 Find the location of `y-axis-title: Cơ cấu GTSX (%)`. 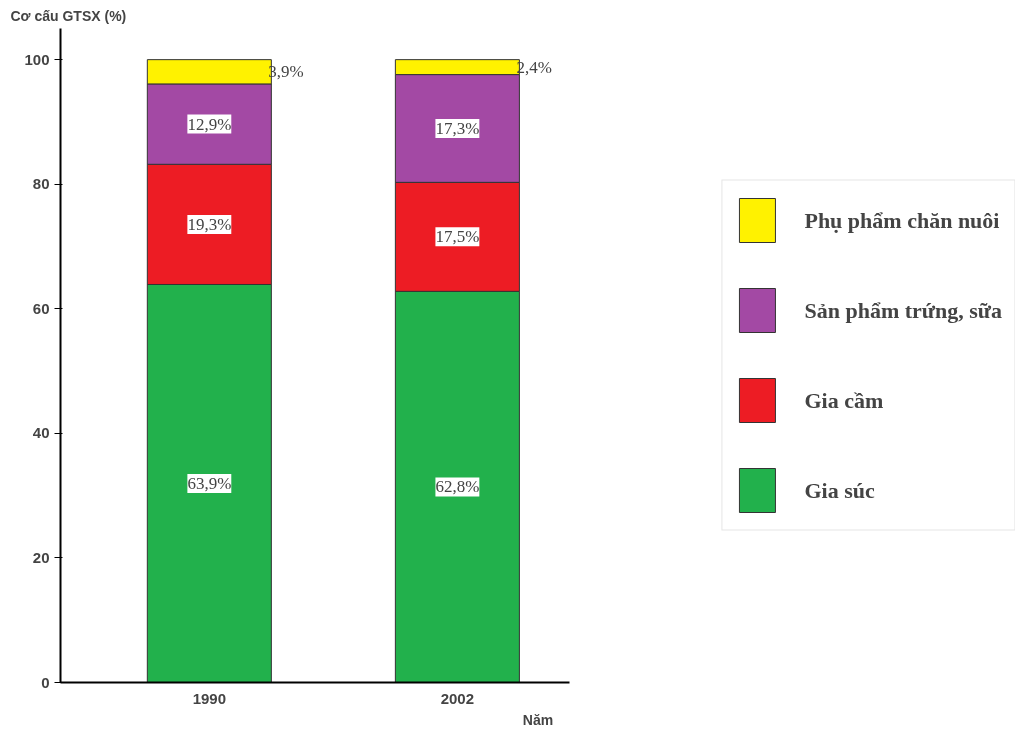

y-axis-title: Cơ cấu GTSX (%) is located at coordinates (68, 15).